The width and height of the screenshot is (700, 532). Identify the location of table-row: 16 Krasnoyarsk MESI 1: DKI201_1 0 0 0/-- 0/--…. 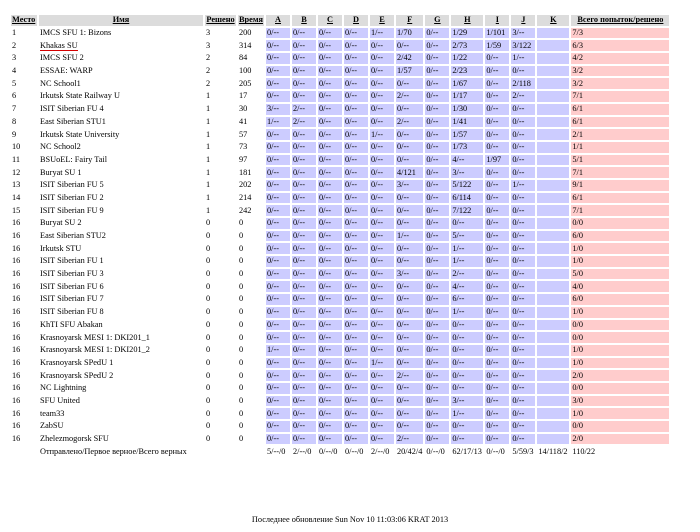
(340, 337).